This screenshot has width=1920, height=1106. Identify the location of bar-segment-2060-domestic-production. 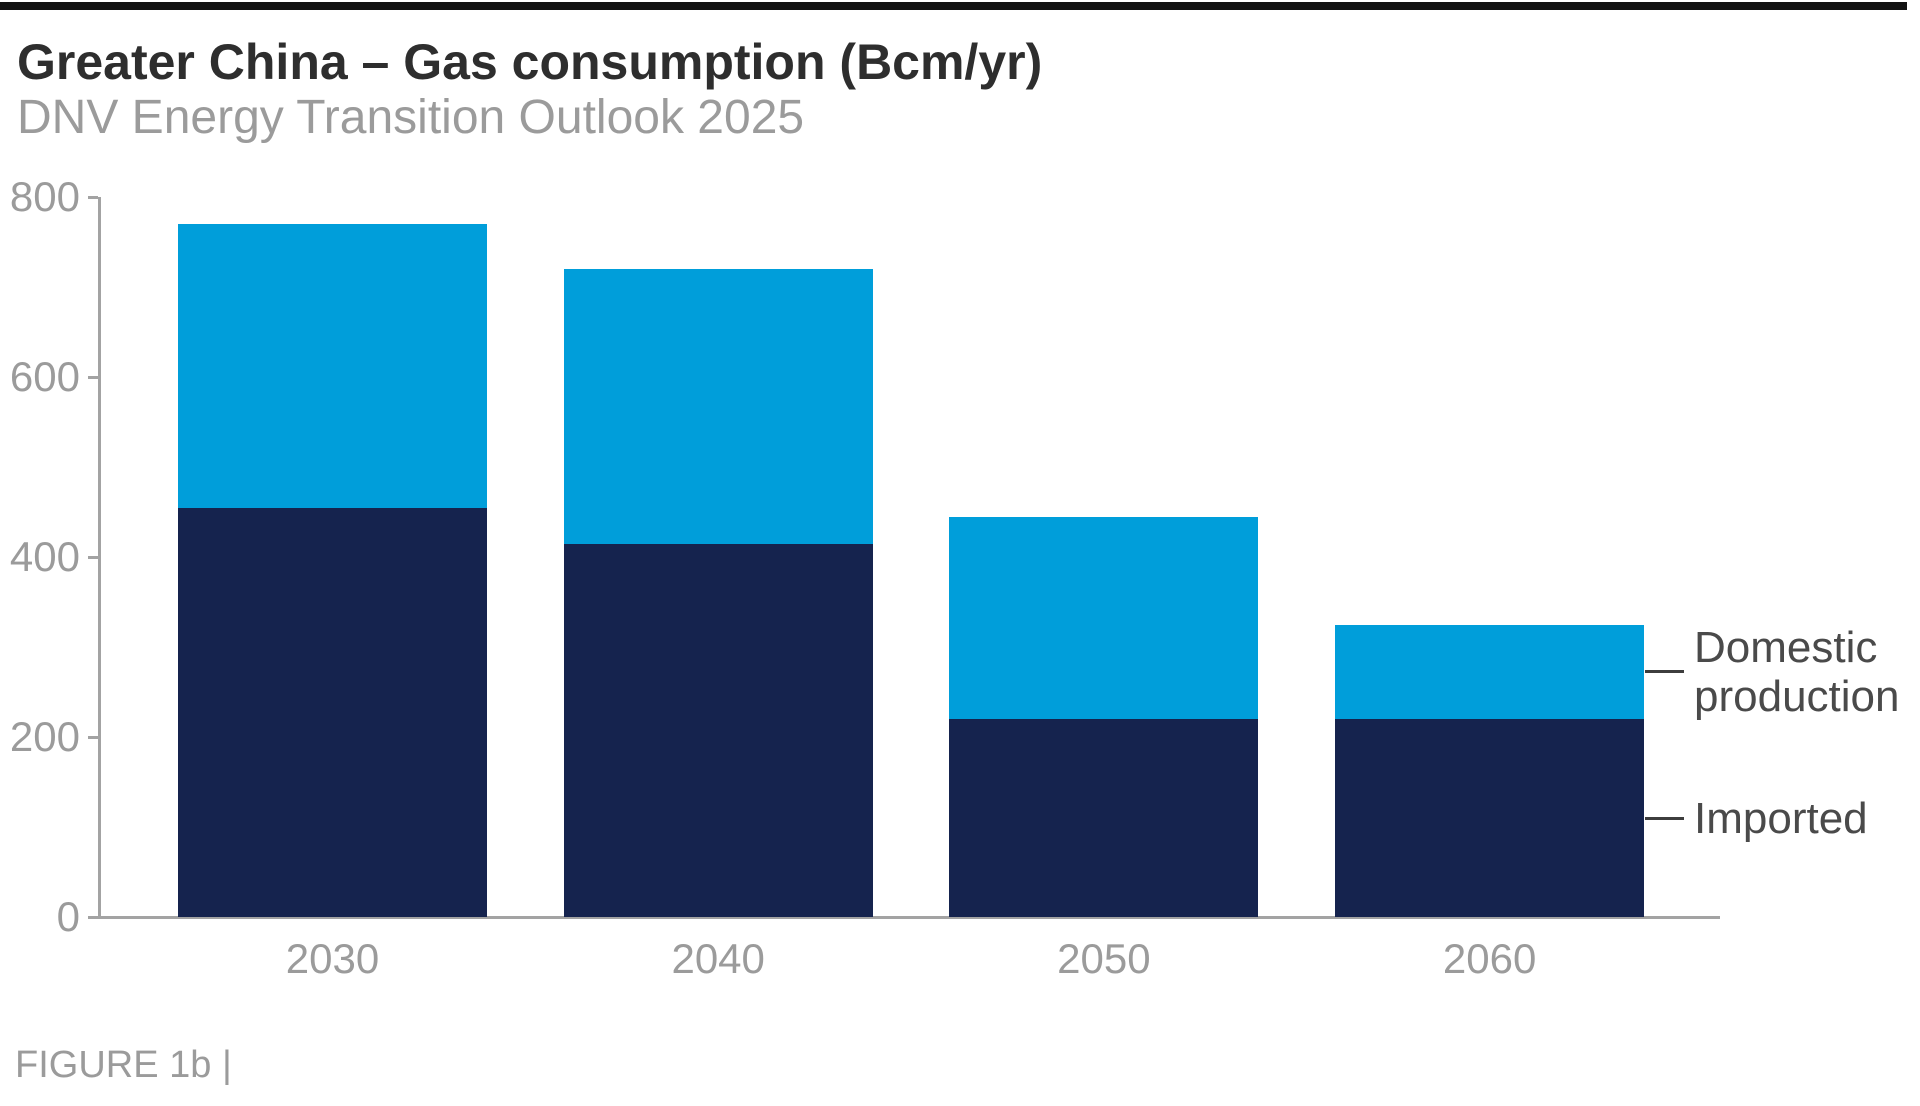
(1490, 671).